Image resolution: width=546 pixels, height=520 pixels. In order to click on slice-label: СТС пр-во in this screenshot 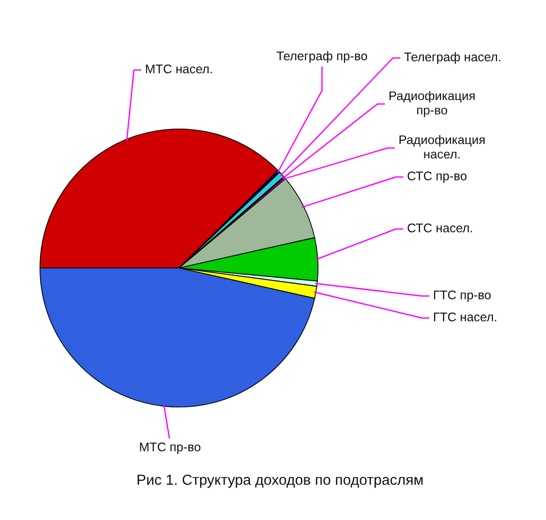, I will do `click(437, 177)`.